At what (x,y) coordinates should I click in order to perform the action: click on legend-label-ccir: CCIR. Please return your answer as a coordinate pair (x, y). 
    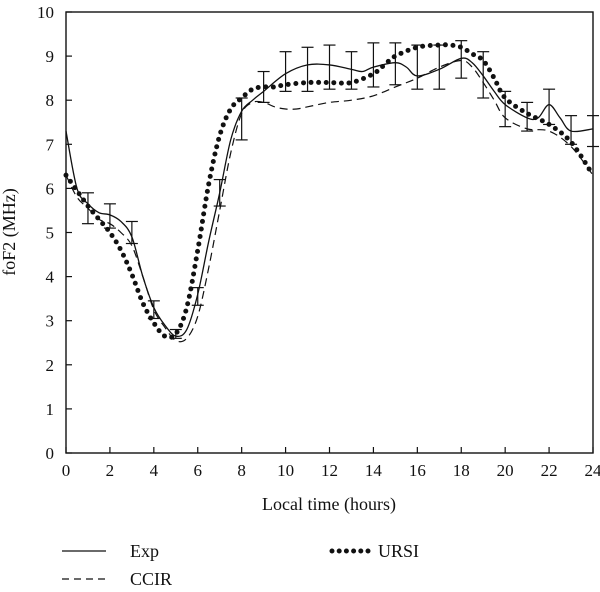
    Looking at the image, I should click on (151, 579).